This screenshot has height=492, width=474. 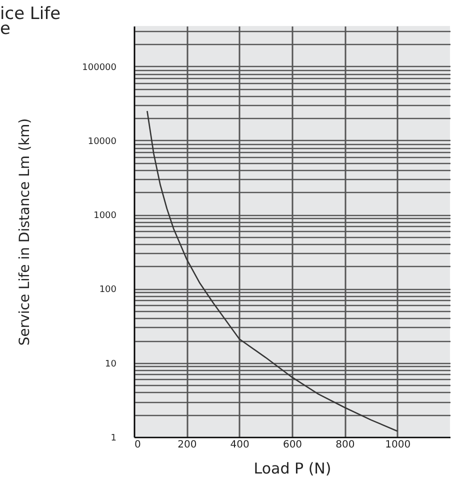 What do you see at coordinates (113, 439) in the screenshot?
I see `y-tick-label: 1` at bounding box center [113, 439].